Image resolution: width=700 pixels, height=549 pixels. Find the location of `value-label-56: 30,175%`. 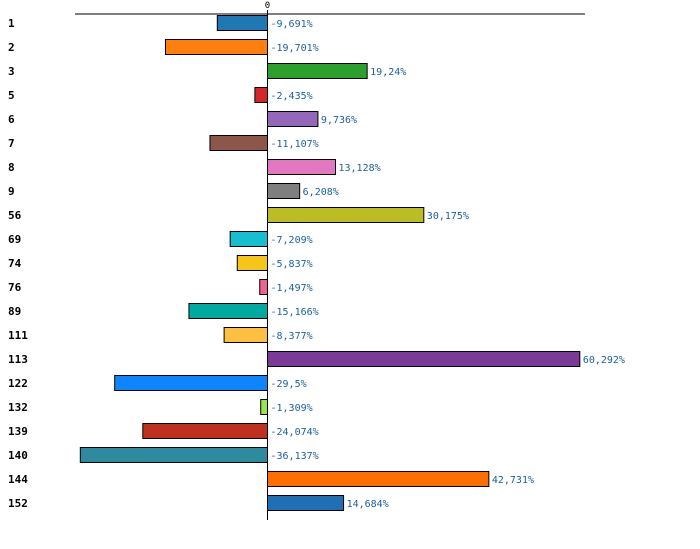

value-label-56: 30,175% is located at coordinates (448, 216).